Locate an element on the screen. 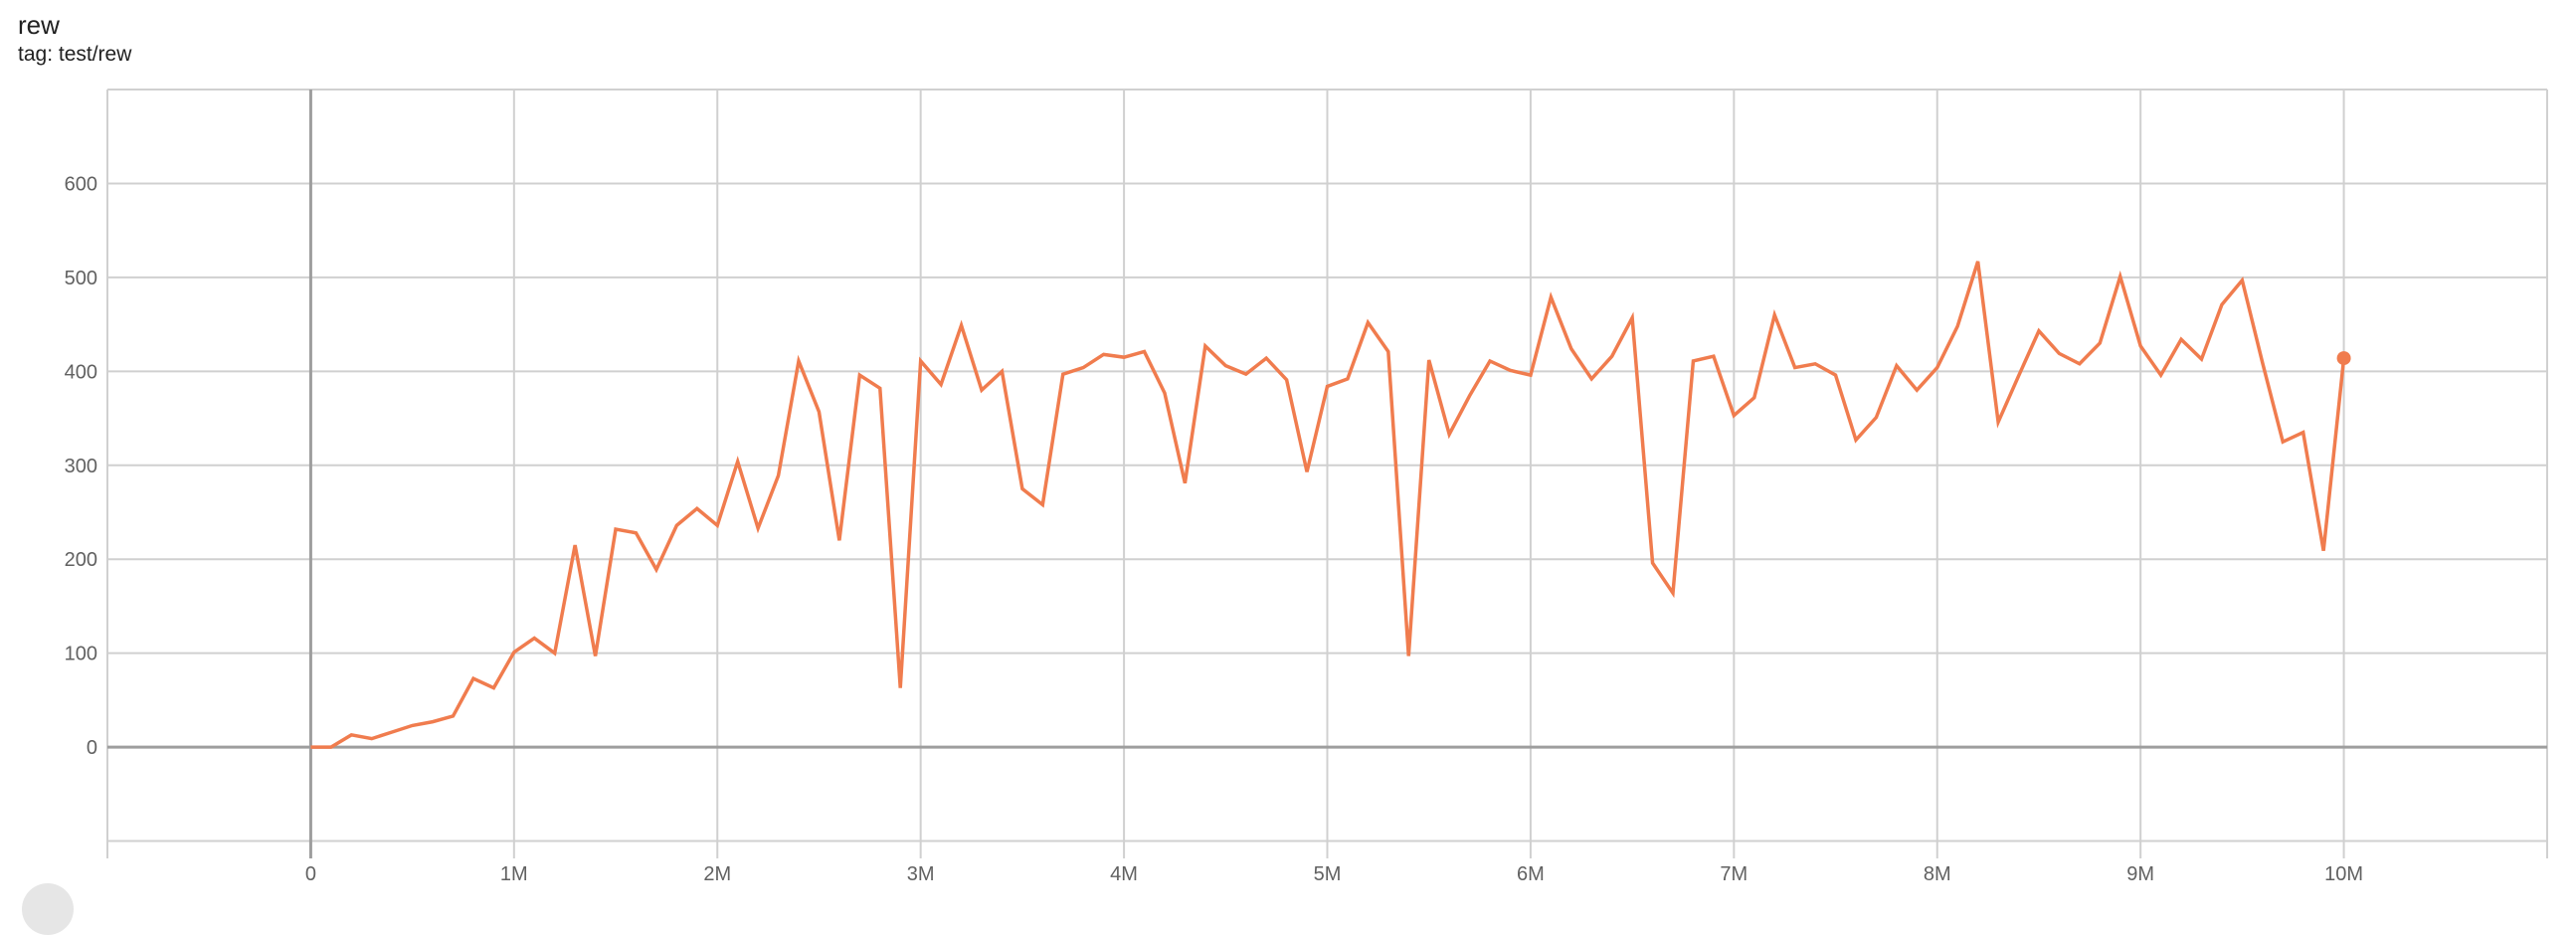  y-tick-label: 100 is located at coordinates (81, 654).